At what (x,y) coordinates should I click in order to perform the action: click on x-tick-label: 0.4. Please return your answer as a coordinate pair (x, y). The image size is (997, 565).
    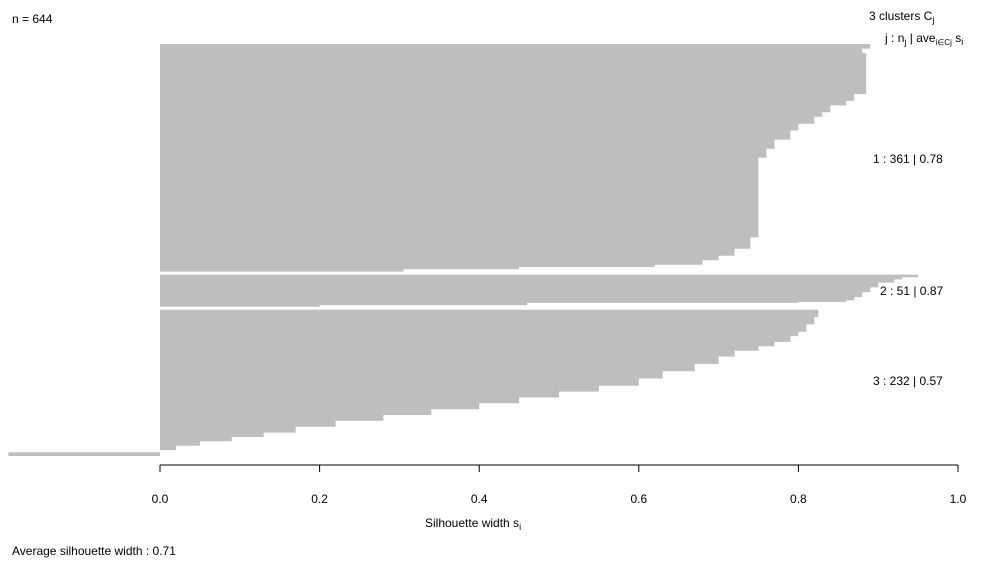
    Looking at the image, I should click on (479, 499).